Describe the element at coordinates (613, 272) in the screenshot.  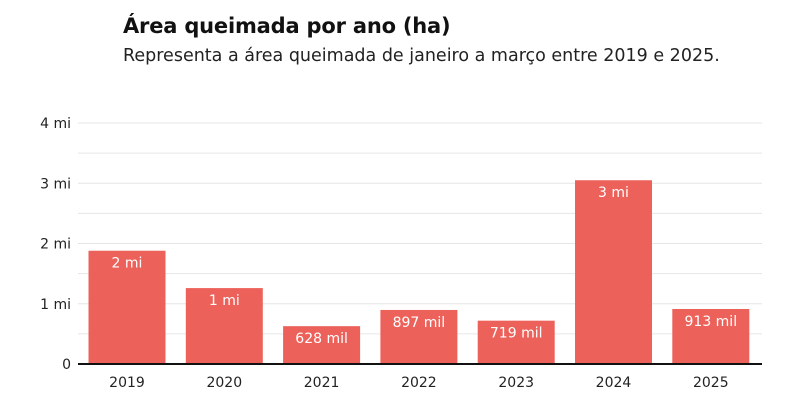
I see `bar-2024` at that location.